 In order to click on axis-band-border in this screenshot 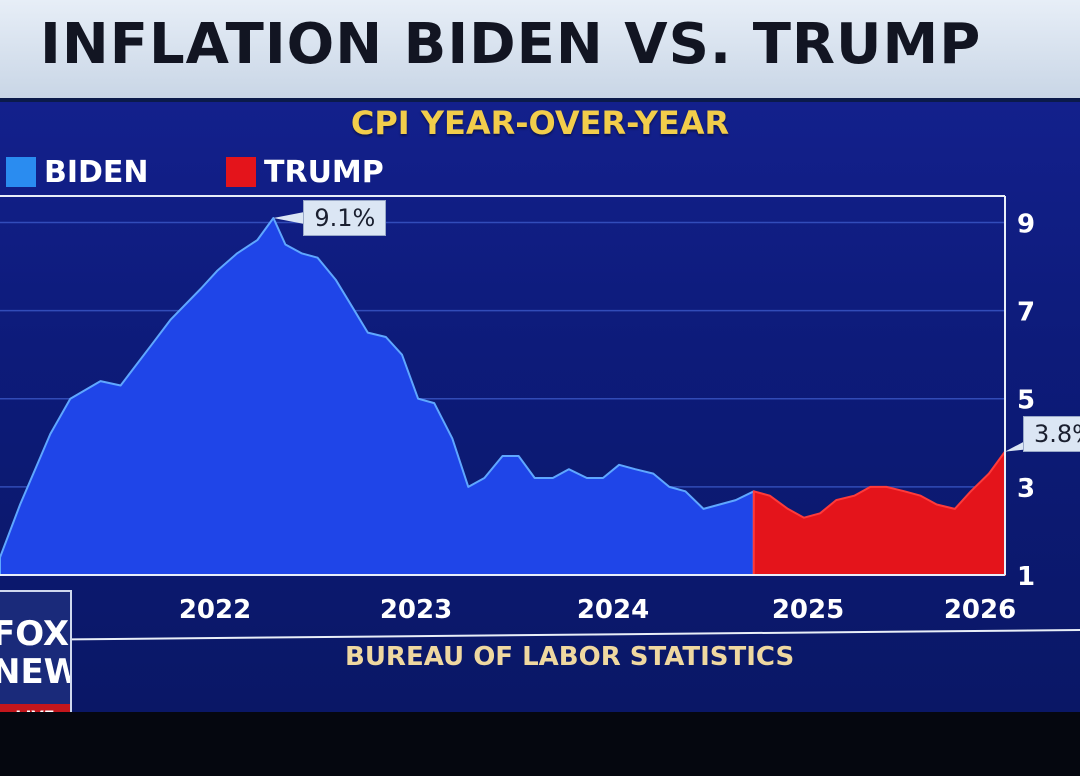, I will do `click(540, 635)`.